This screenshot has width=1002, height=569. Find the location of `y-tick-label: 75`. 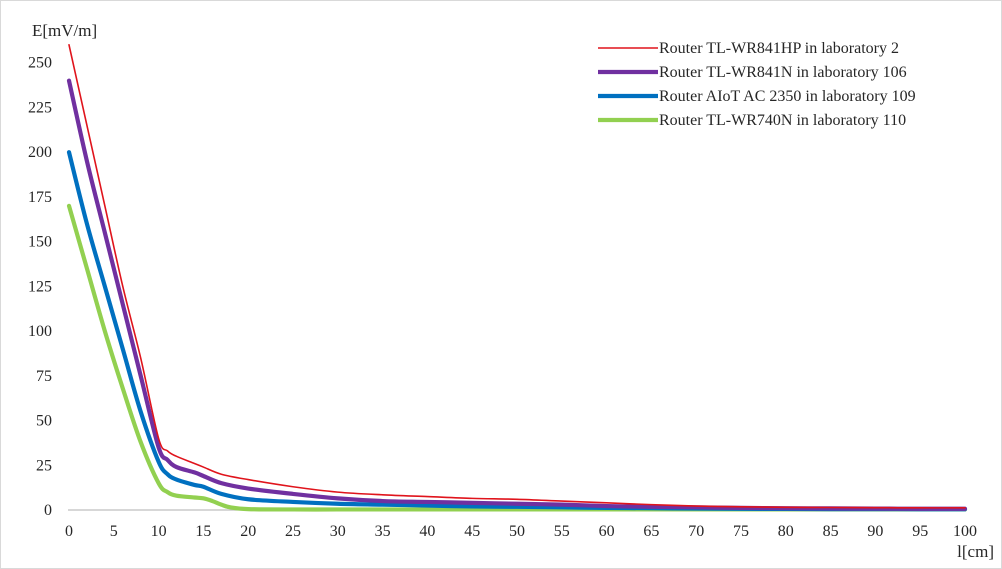

y-tick-label: 75 is located at coordinates (44, 376).